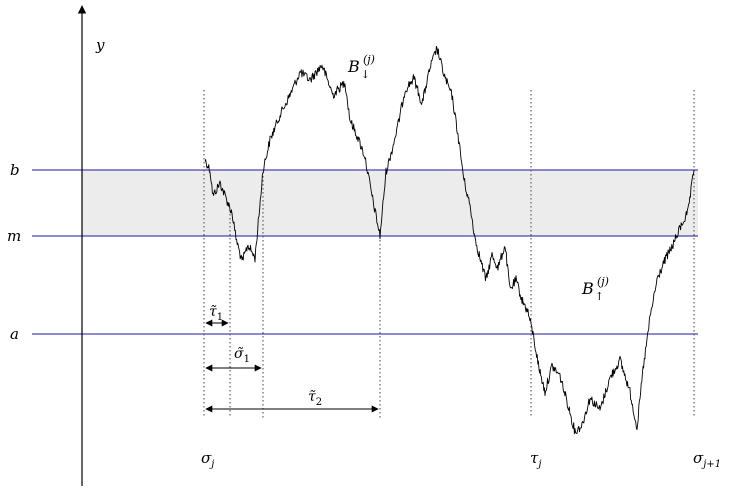 The width and height of the screenshot is (731, 489). What do you see at coordinates (100, 45) in the screenshot?
I see `y-axis-label: y` at bounding box center [100, 45].